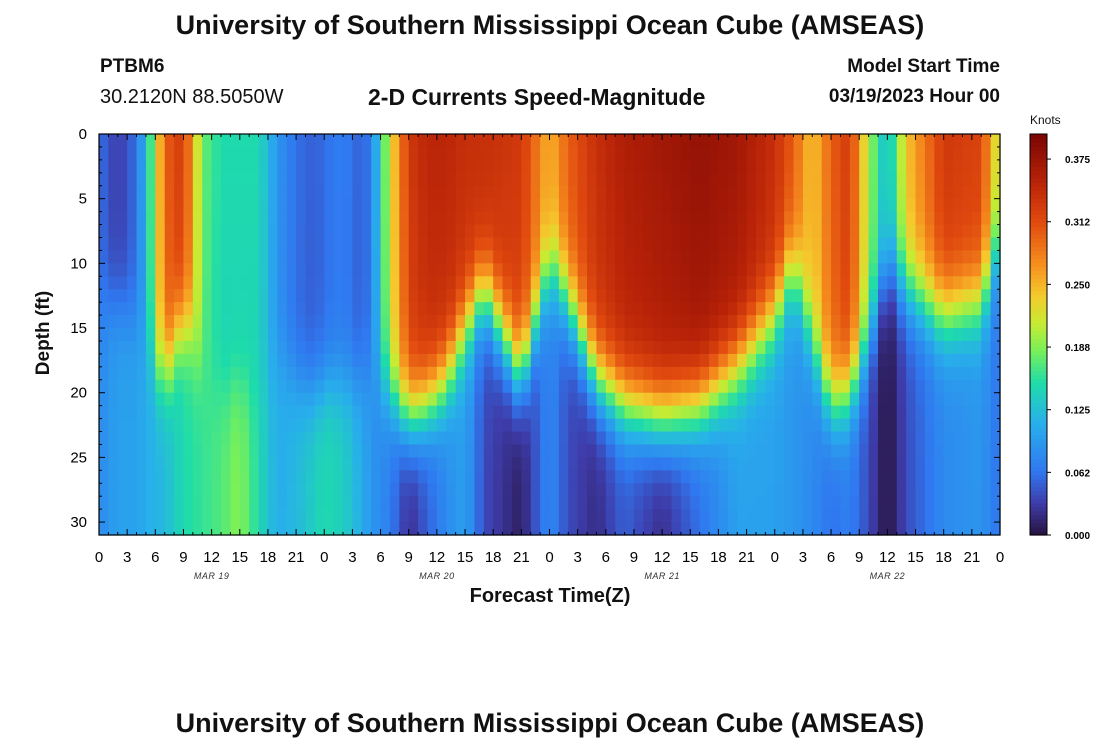  Describe the element at coordinates (78, 328) in the screenshot. I see `y-tick-label: 15` at that location.